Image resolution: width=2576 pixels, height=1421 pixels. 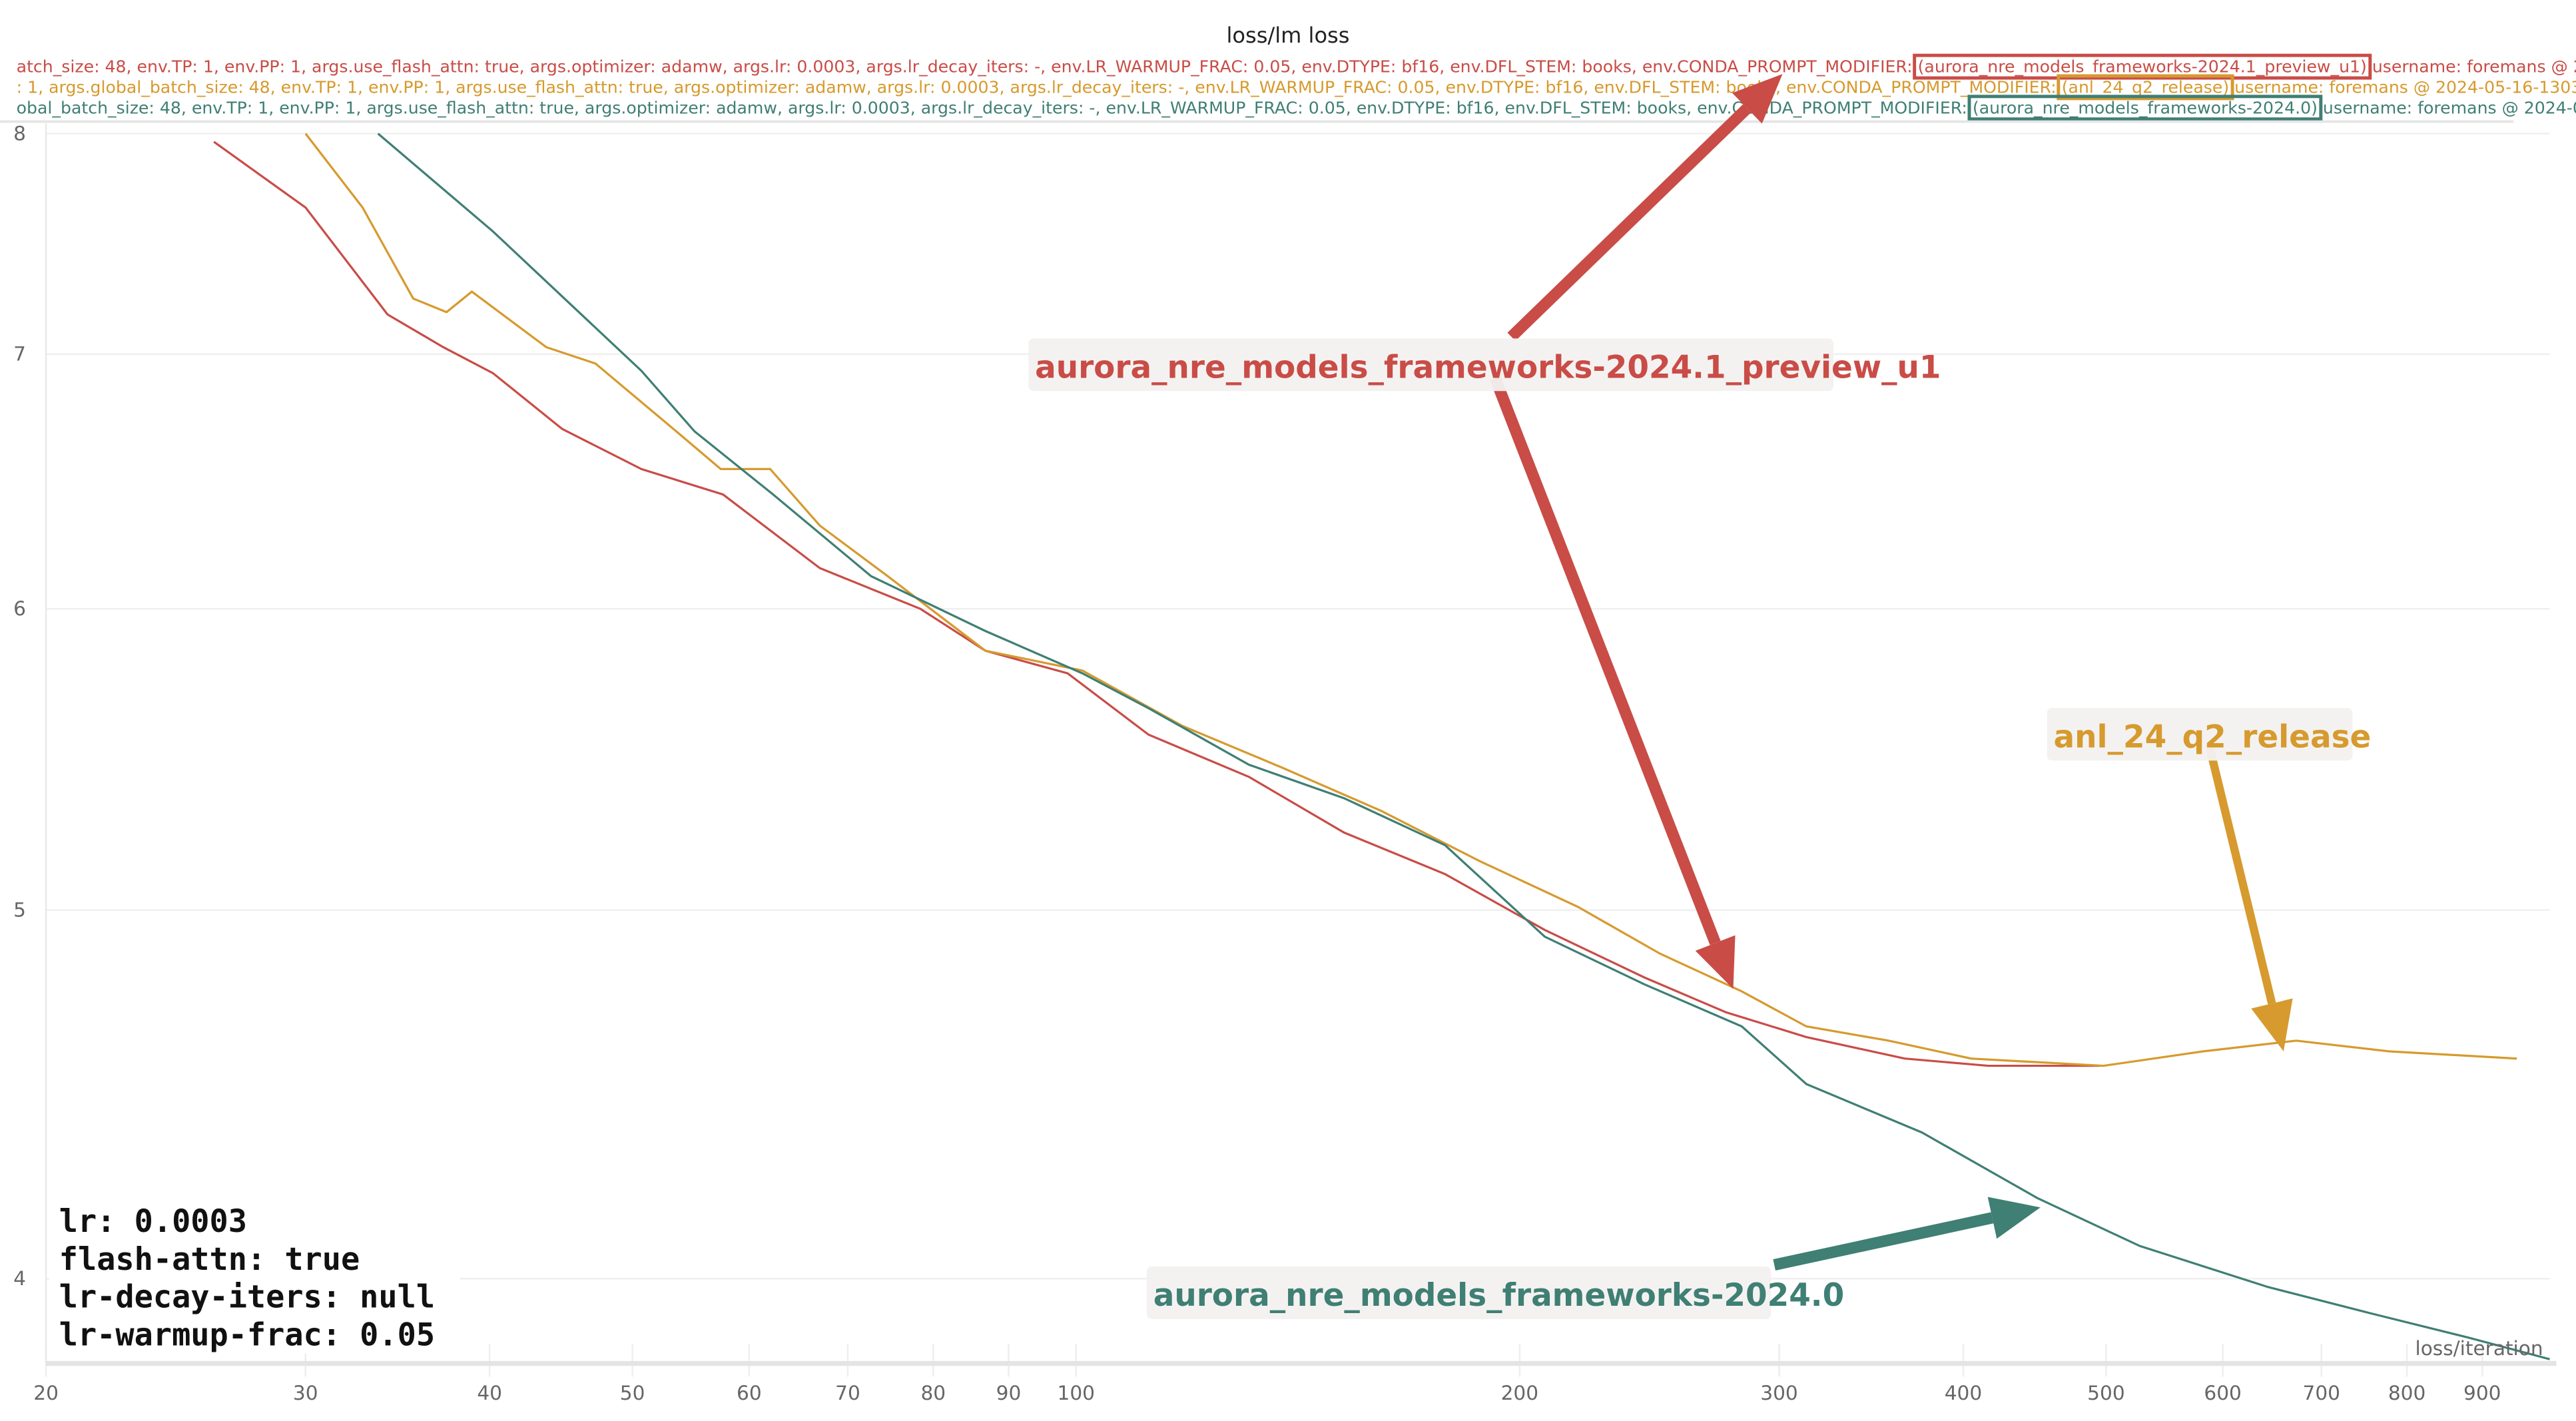 I want to click on annotation-label: aurora_nre_models_frameworks-2024.0, so click(x=1499, y=1296).